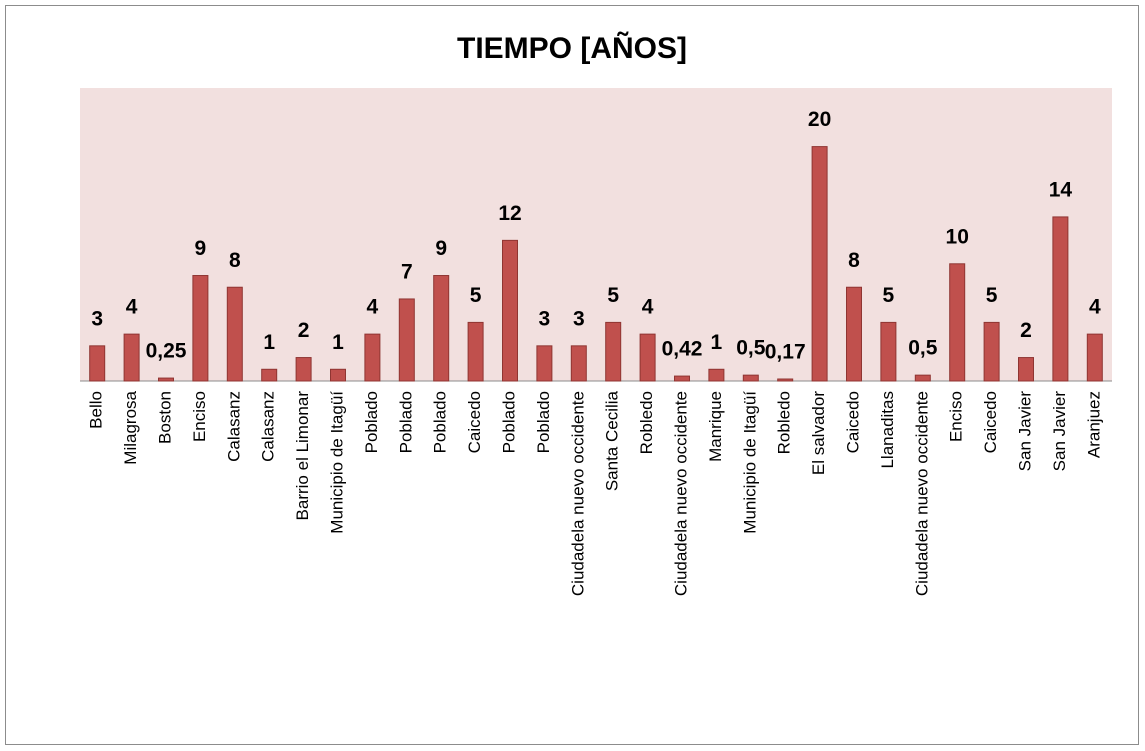 The image size is (1145, 751). Describe the element at coordinates (130, 427) in the screenshot. I see `x-tick-label: Milagrosa` at that location.